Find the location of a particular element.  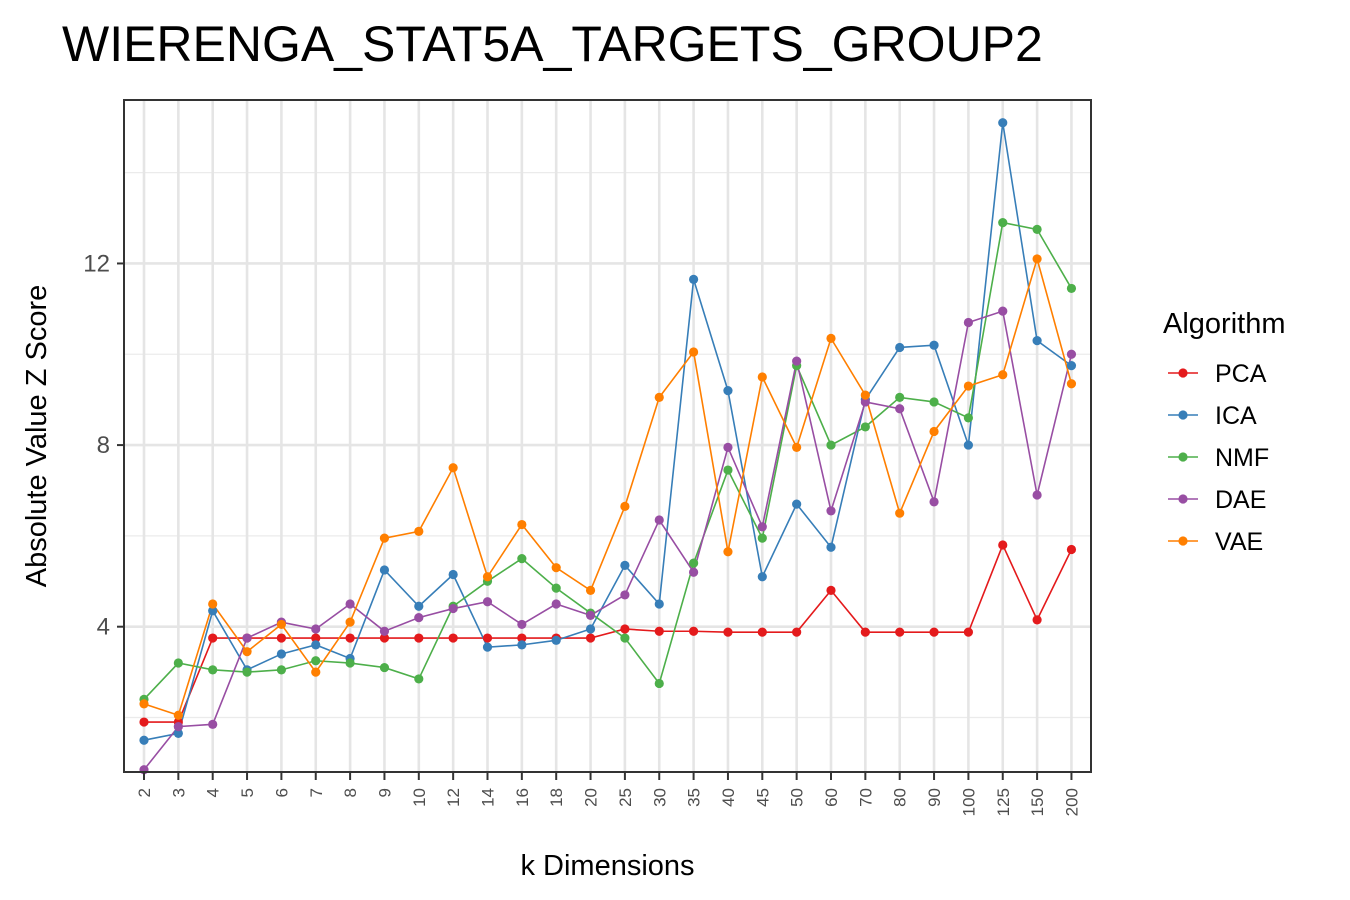

x-tick-label: 10 is located at coordinates (419, 797).